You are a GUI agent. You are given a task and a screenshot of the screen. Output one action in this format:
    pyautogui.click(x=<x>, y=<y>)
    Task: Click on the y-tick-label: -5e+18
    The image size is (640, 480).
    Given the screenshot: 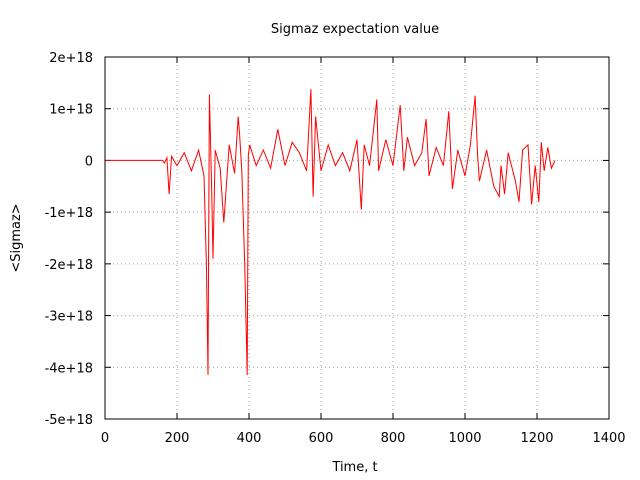 What is the action you would take?
    pyautogui.click(x=69, y=420)
    